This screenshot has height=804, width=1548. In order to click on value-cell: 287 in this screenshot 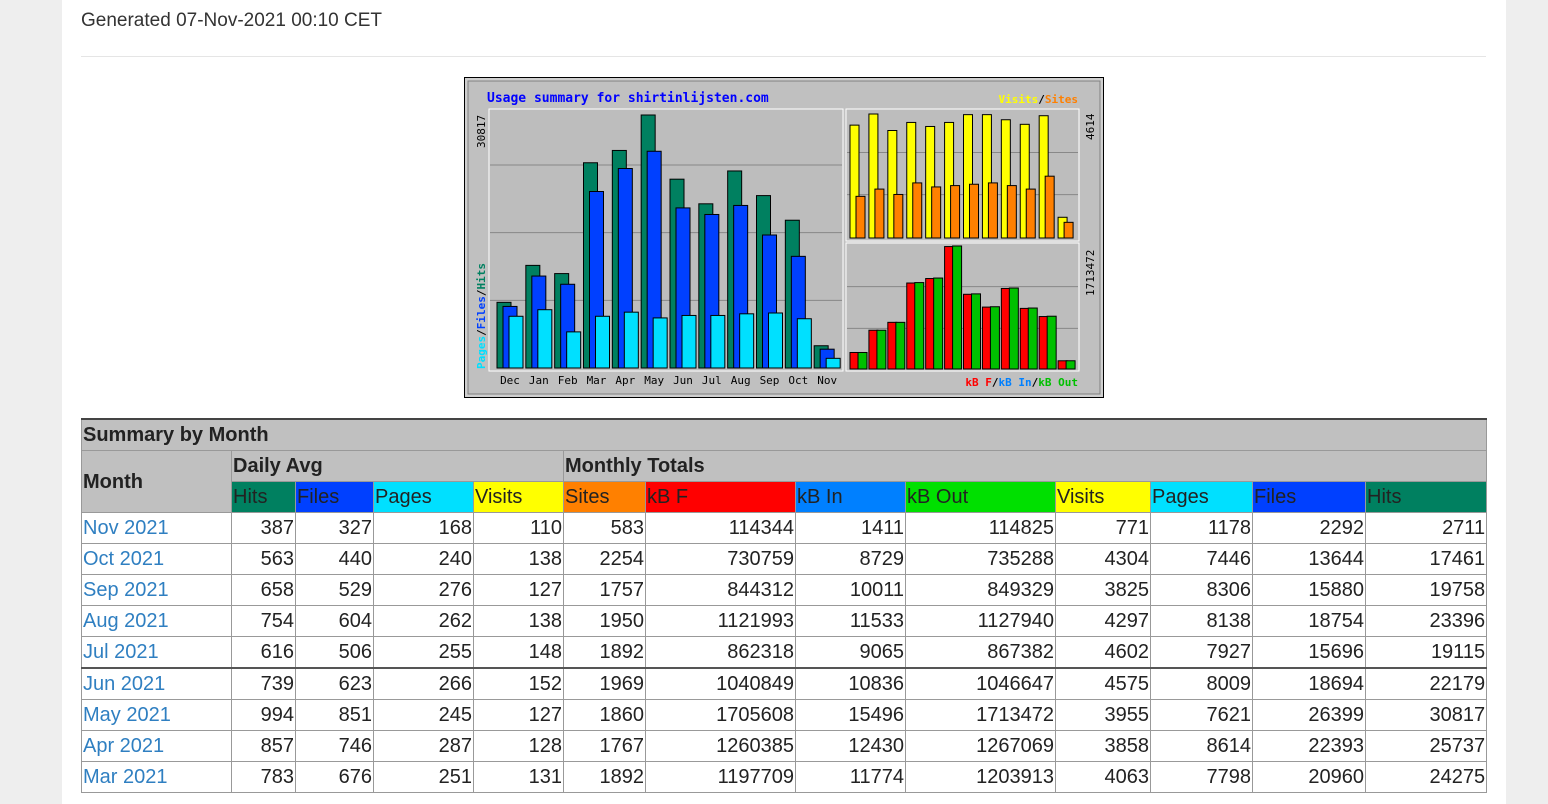, I will do `click(423, 746)`.